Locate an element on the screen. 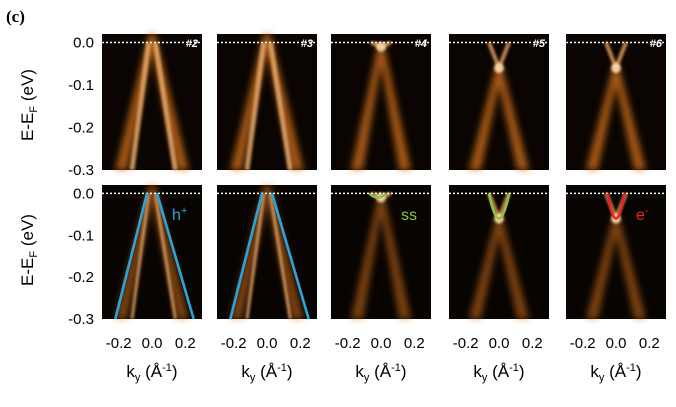 This screenshot has width=676, height=407. y-tick-labels: 0.0 0.0 -0.1 -0.1 -0.2 -0.2 -0.3 -0.3 is located at coordinates (81, 182).